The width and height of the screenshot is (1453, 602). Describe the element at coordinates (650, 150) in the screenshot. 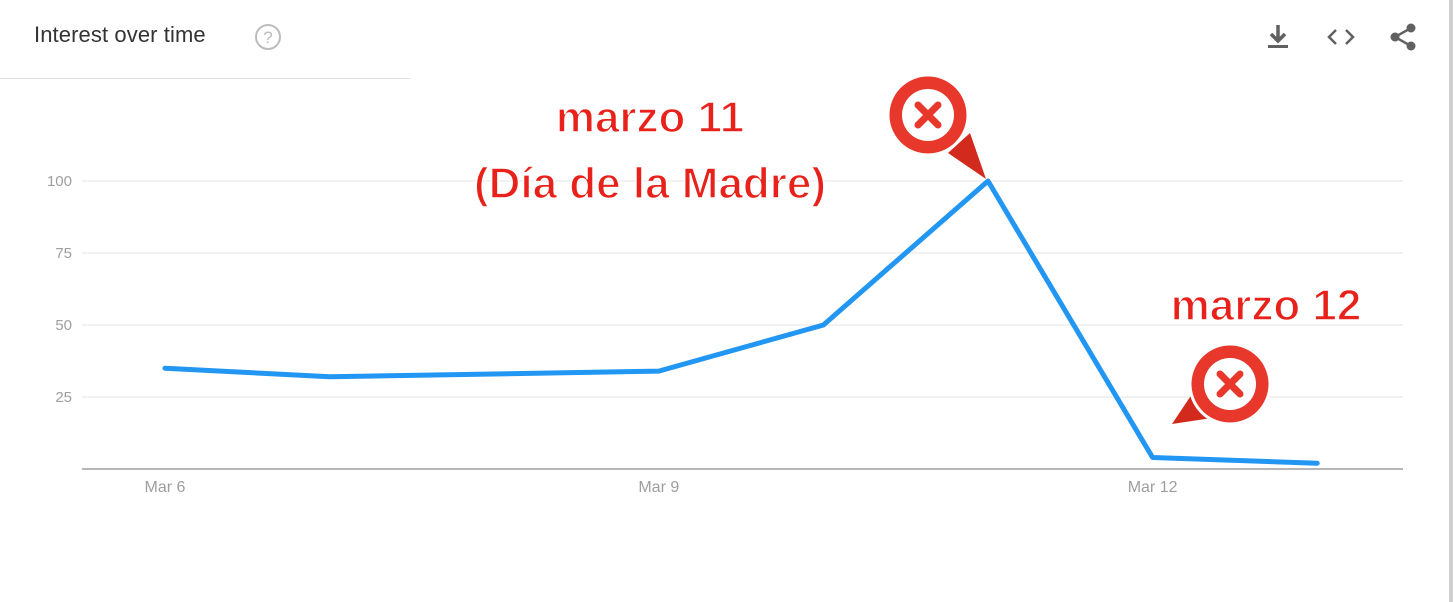

I see `annotation-peak: marzo 11 (Día de la Madre)` at that location.